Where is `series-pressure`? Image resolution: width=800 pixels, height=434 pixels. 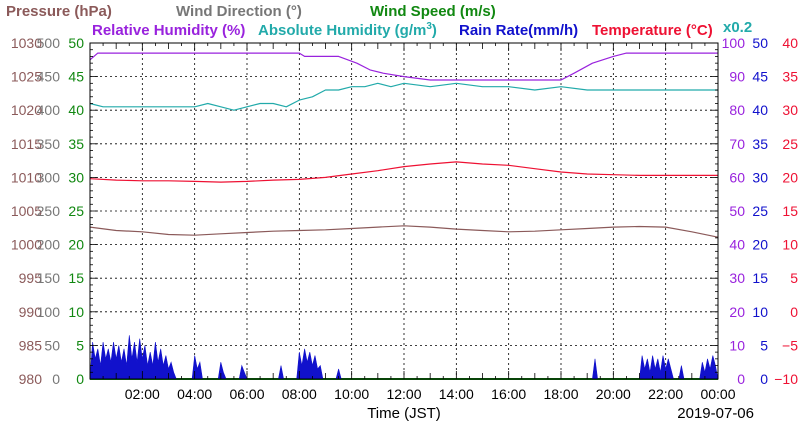
series-pressure is located at coordinates (404, 231).